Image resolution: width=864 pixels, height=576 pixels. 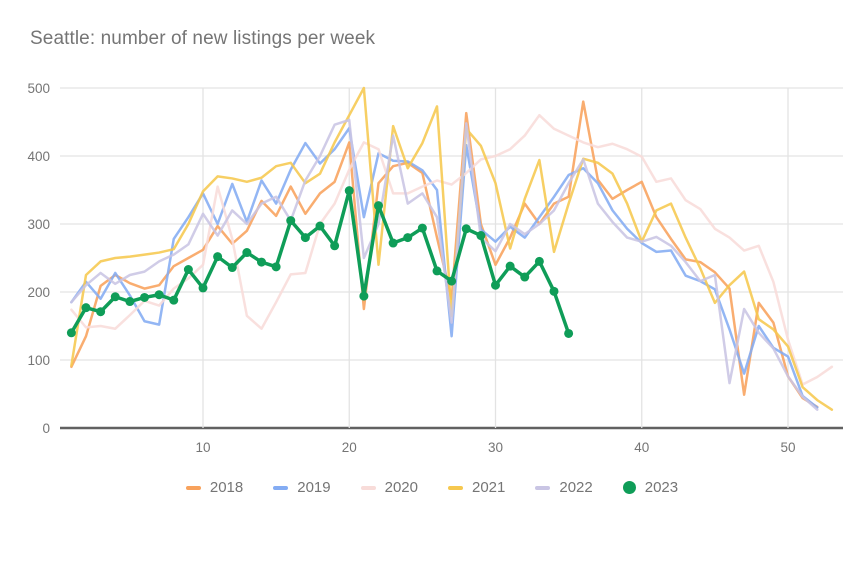 What do you see at coordinates (226, 487) in the screenshot?
I see `legend-label-2018: 2018` at bounding box center [226, 487].